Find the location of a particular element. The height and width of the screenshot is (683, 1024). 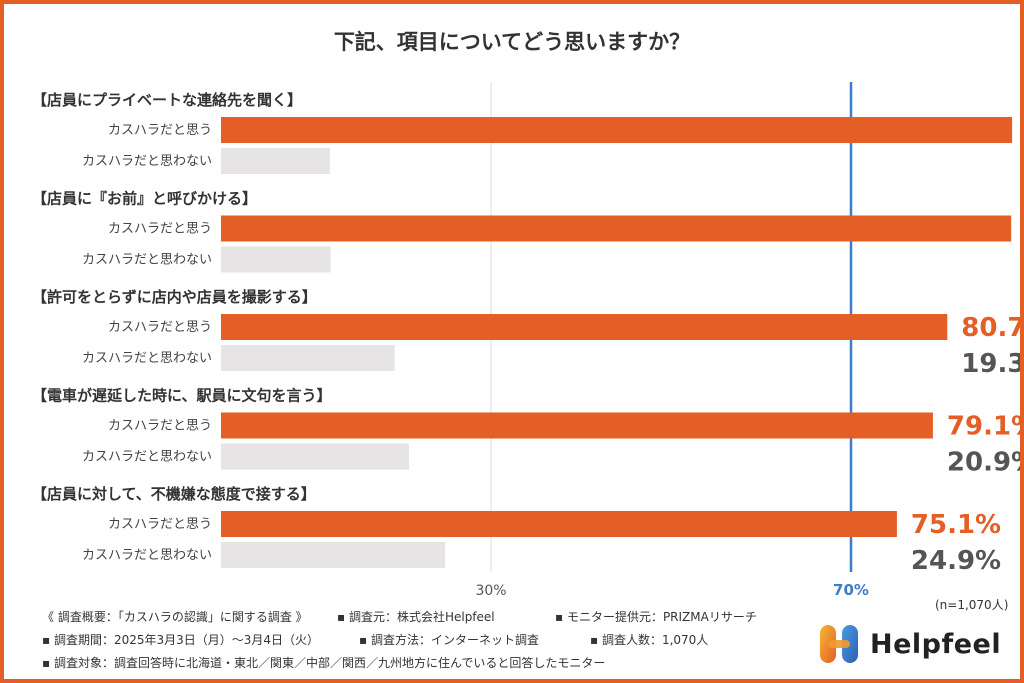

helpfeel-logo-icon is located at coordinates (839, 644).